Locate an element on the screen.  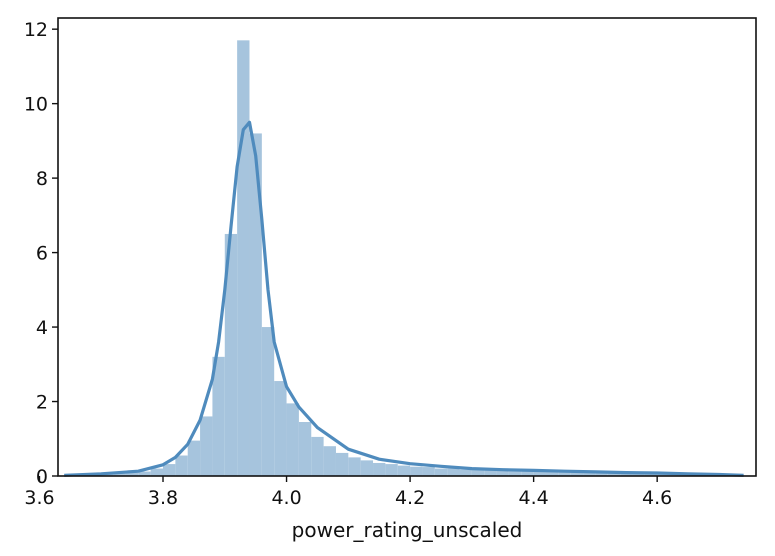
y-tick-label: 2 is located at coordinates (42, 403).